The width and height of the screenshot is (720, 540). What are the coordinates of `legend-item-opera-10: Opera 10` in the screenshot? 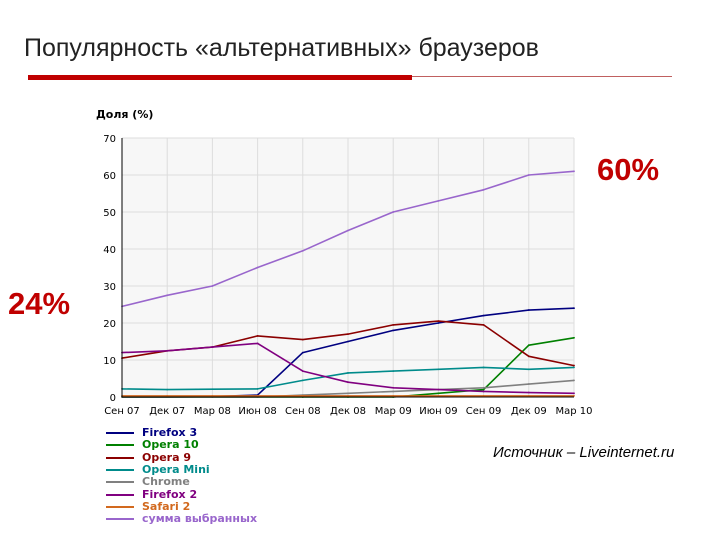 It's located at (181, 445).